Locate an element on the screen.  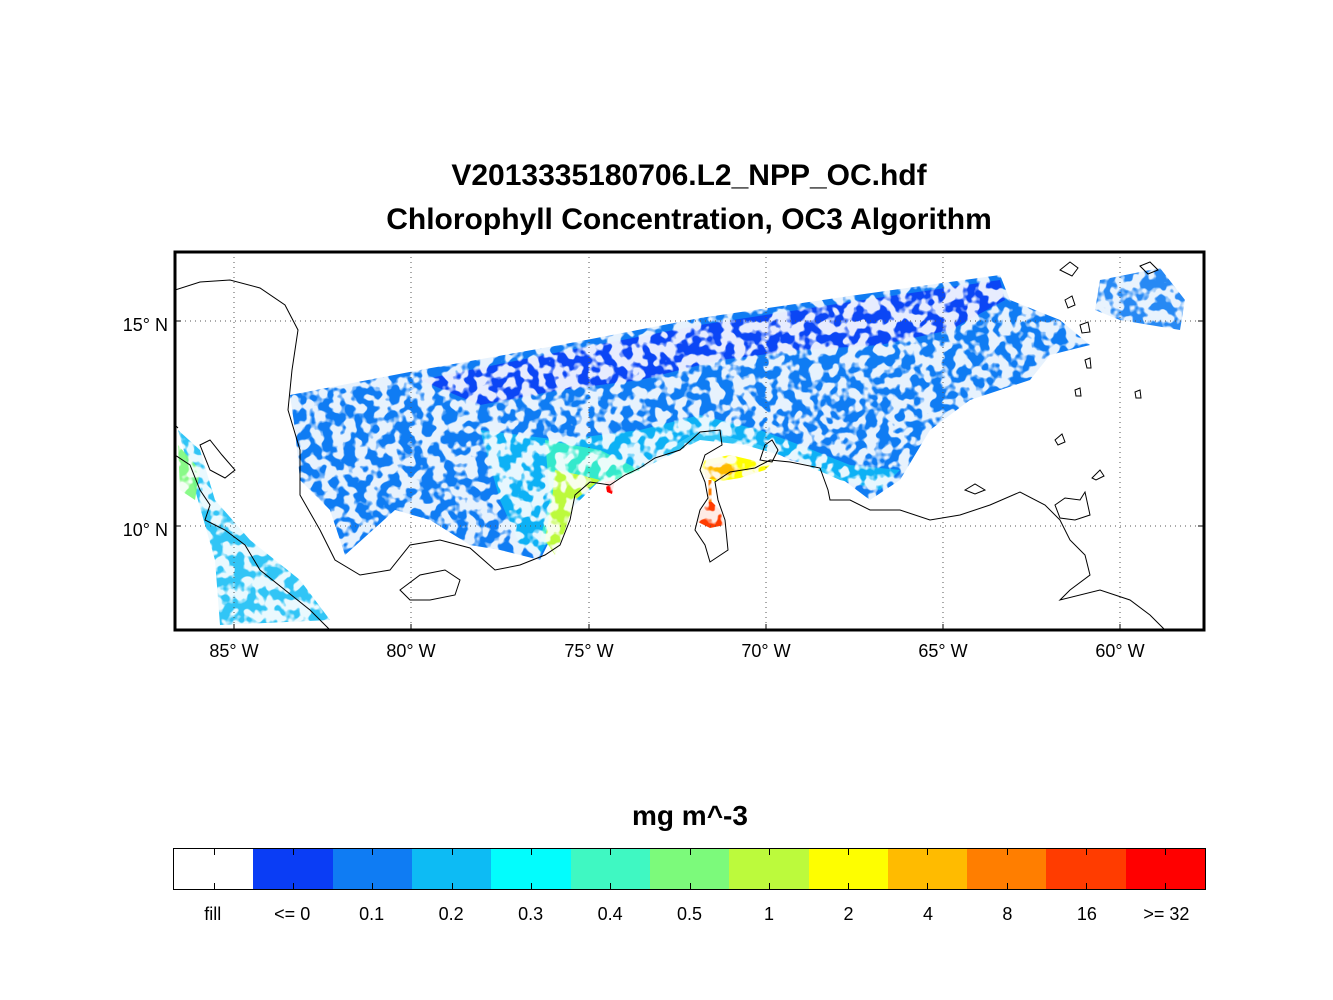
colorbar-bin-label: 0.5 is located at coordinates (690, 914).